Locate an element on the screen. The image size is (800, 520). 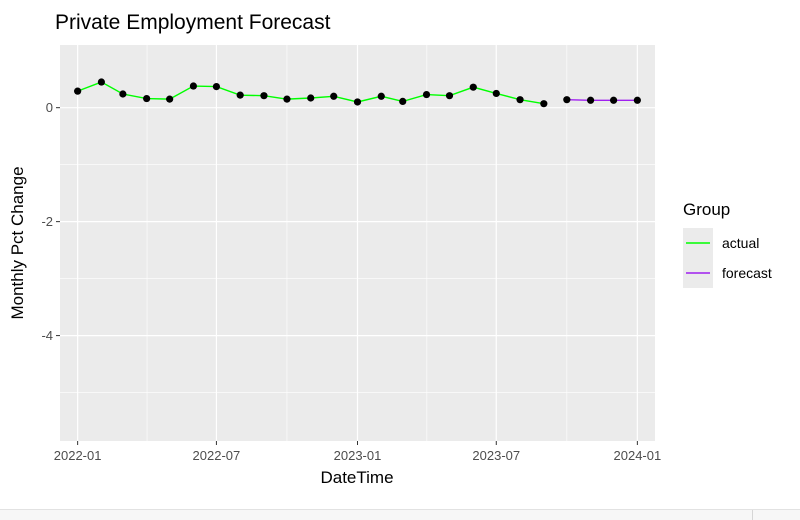
x-tick-label: 2022-07 is located at coordinates (217, 455).